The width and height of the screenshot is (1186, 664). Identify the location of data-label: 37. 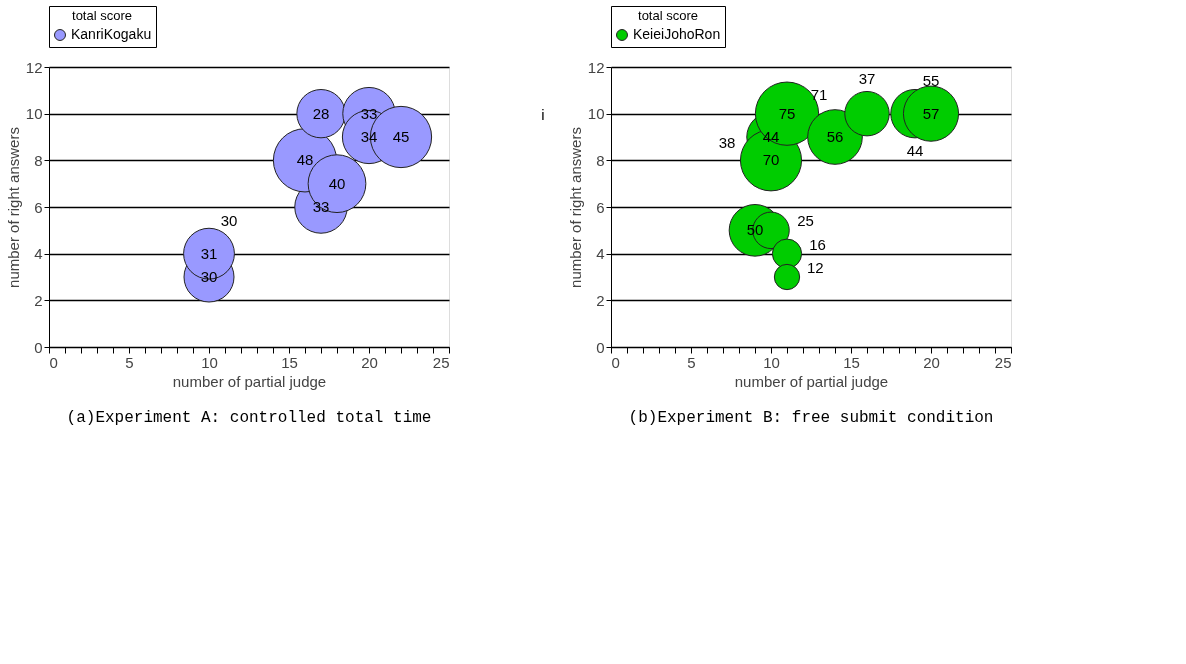
(867, 78).